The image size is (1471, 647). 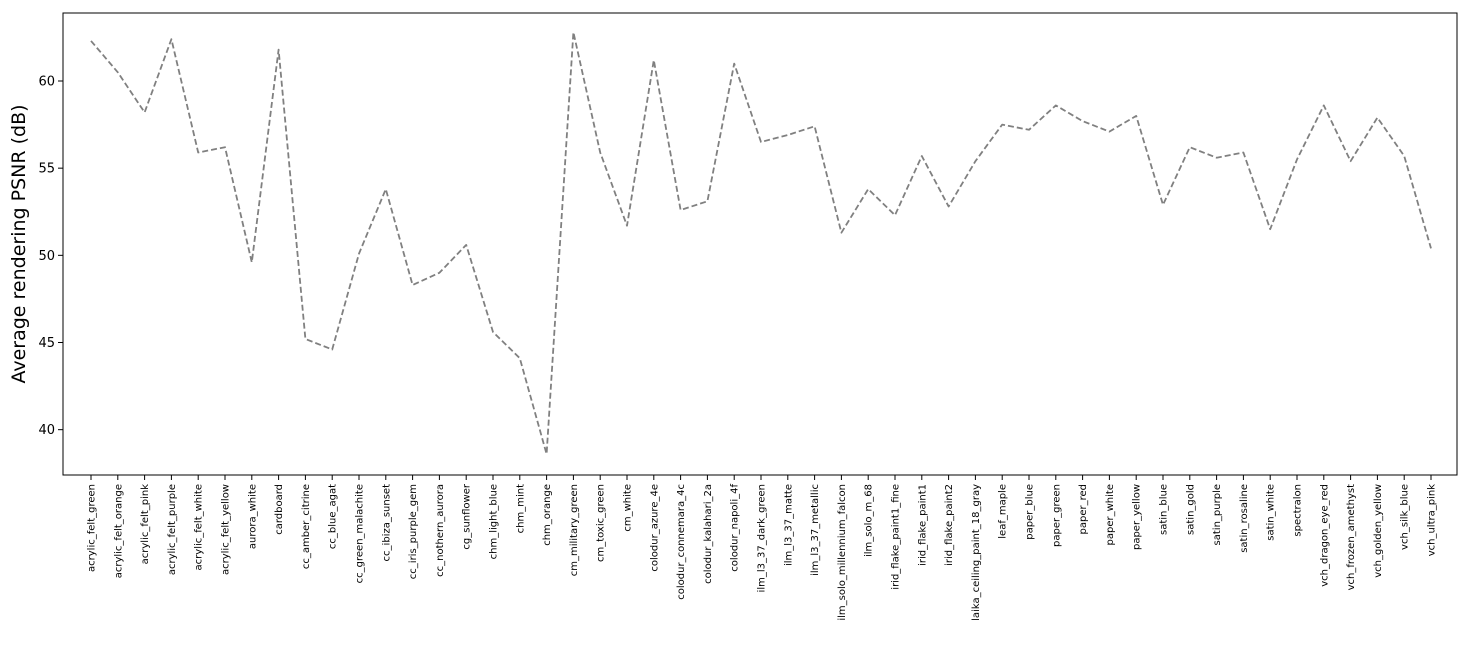 What do you see at coordinates (842, 552) in the screenshot?
I see `x-tick-label: ilm_solo_millennium_falcon` at bounding box center [842, 552].